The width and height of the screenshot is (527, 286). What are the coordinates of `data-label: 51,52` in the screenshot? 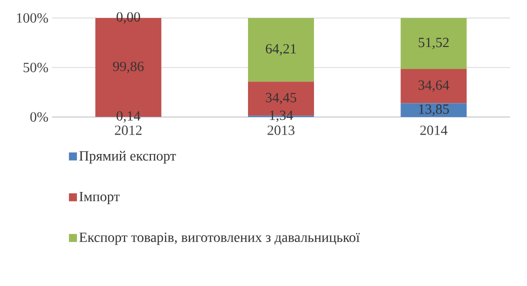 It's located at (433, 44).